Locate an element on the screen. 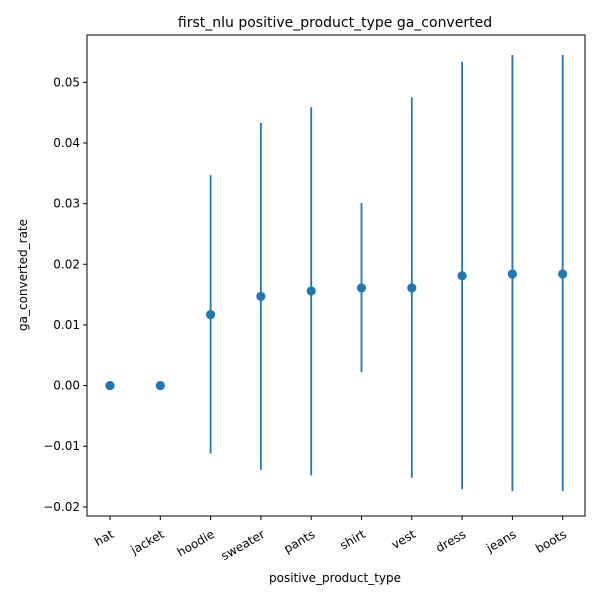  y-tick-label: 0.01 is located at coordinates (66, 325).